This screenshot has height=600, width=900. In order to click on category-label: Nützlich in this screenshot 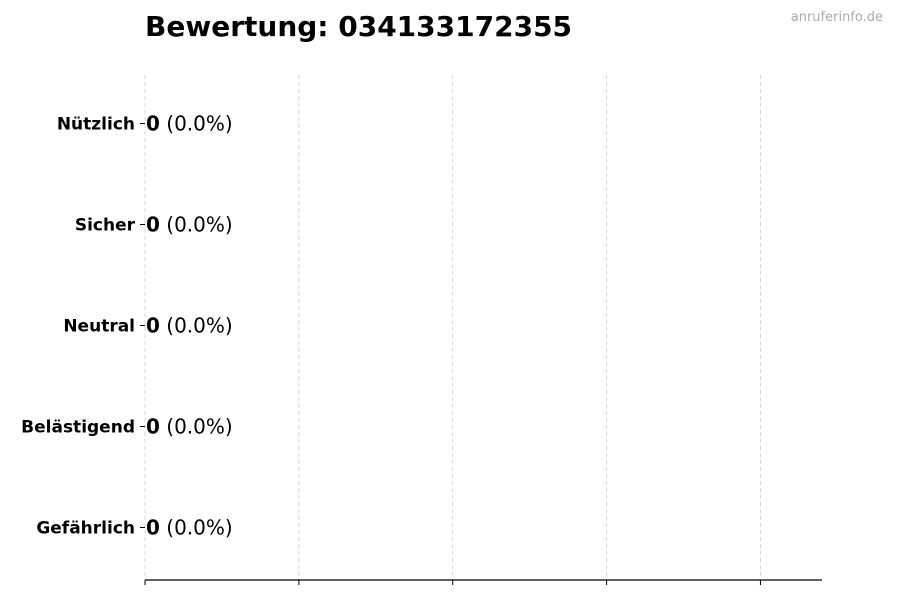, I will do `click(96, 125)`.